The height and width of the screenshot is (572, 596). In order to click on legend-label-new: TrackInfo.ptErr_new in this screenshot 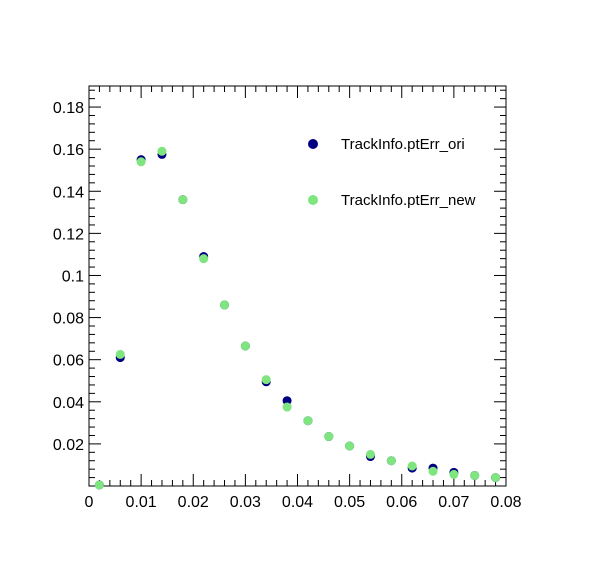, I will do `click(408, 200)`.